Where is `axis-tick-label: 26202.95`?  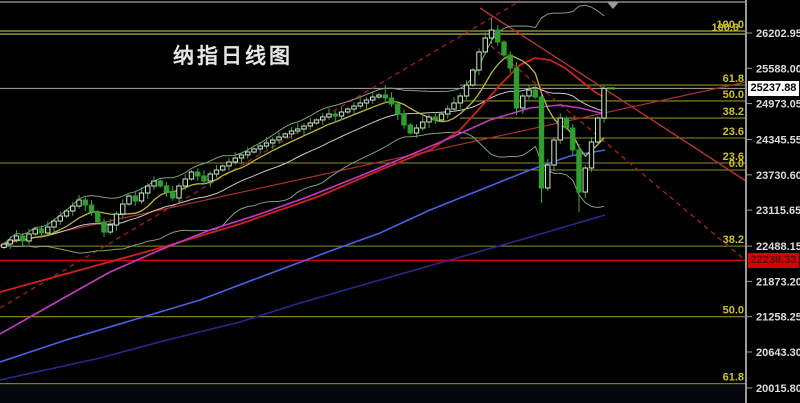
axis-tick-label: 26202.95 is located at coordinates (778, 34).